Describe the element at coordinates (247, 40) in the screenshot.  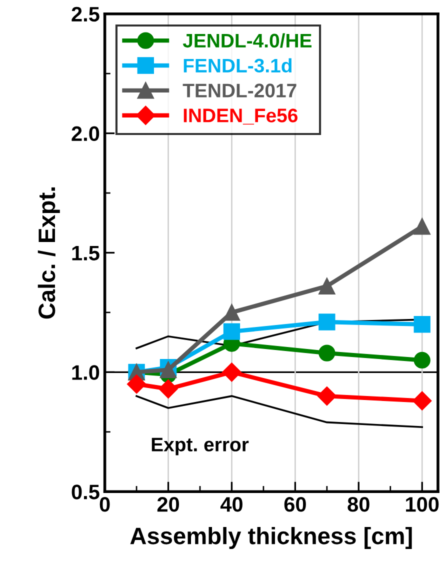
I see `legend-label: JENDL-4.0/HE` at that location.